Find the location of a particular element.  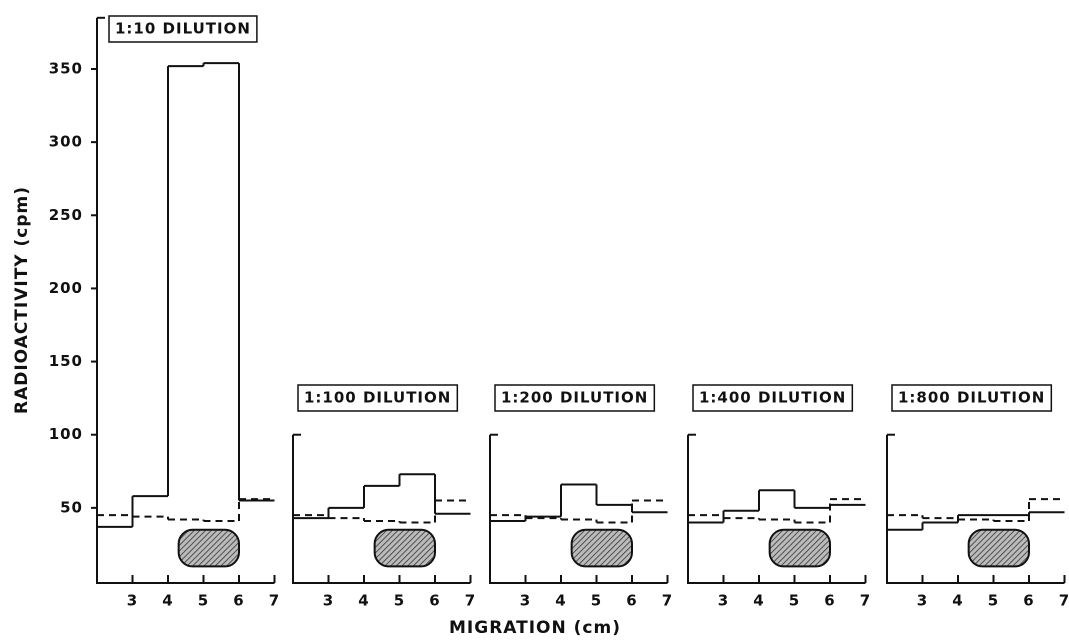

panel-title: 1:200 DILUTION is located at coordinates (574, 398).